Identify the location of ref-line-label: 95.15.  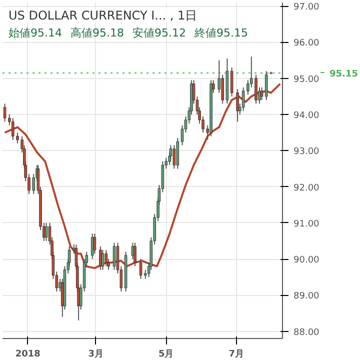
(344, 74).